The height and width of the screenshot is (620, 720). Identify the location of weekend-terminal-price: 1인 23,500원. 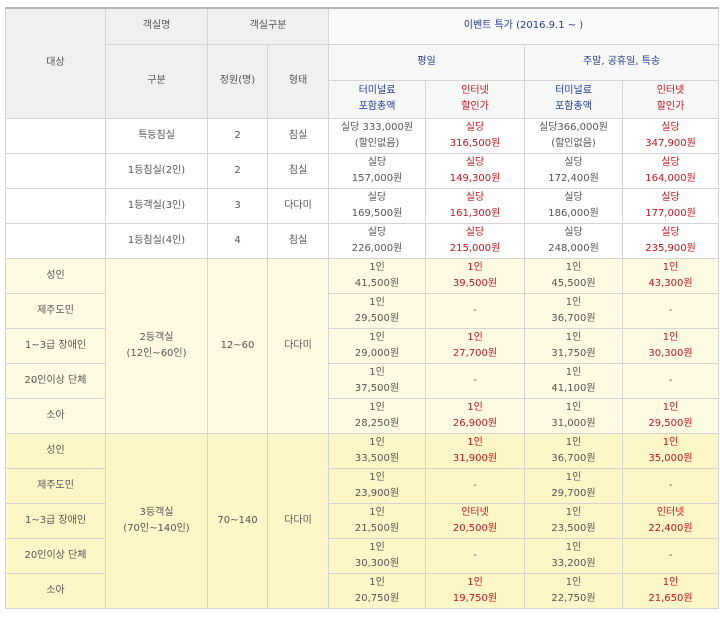
(573, 520).